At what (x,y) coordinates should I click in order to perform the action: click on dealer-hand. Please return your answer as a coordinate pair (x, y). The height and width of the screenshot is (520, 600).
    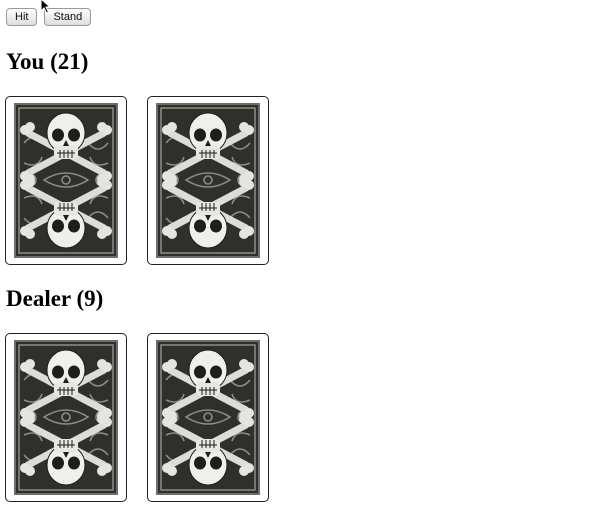
    Looking at the image, I should click on (137, 417).